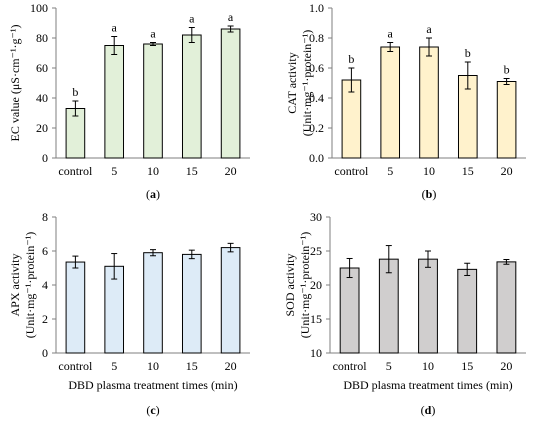 This screenshot has height=422, width=550. Describe the element at coordinates (45, 251) in the screenshot. I see `y-tick-label: 6` at that location.